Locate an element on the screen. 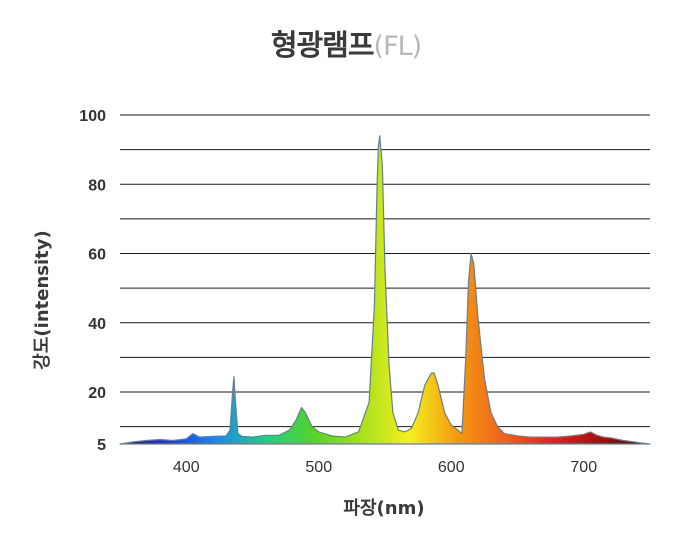 The image size is (692, 547). chart-title: 형광램프 is located at coordinates (322, 45).